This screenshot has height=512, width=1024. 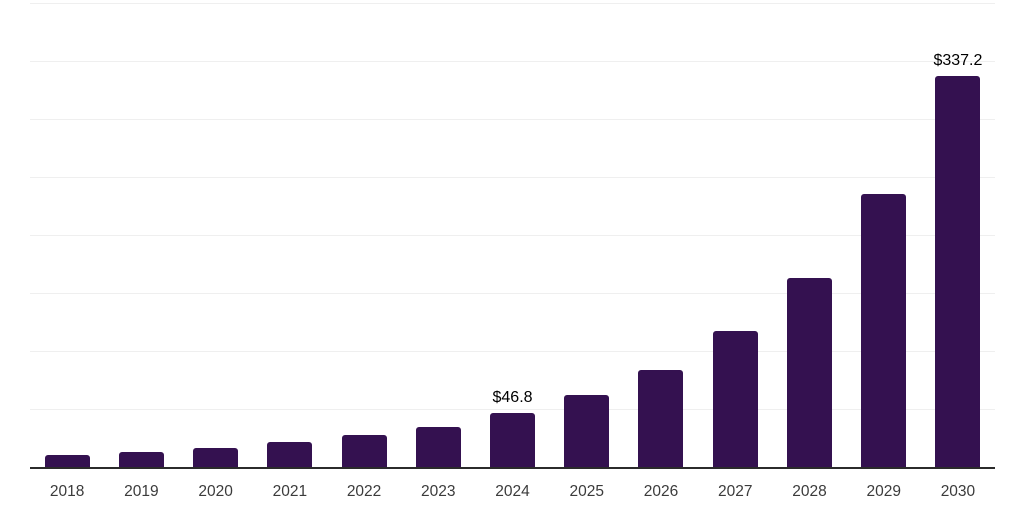 What do you see at coordinates (67, 491) in the screenshot?
I see `x-tick-label-2018: 2018` at bounding box center [67, 491].